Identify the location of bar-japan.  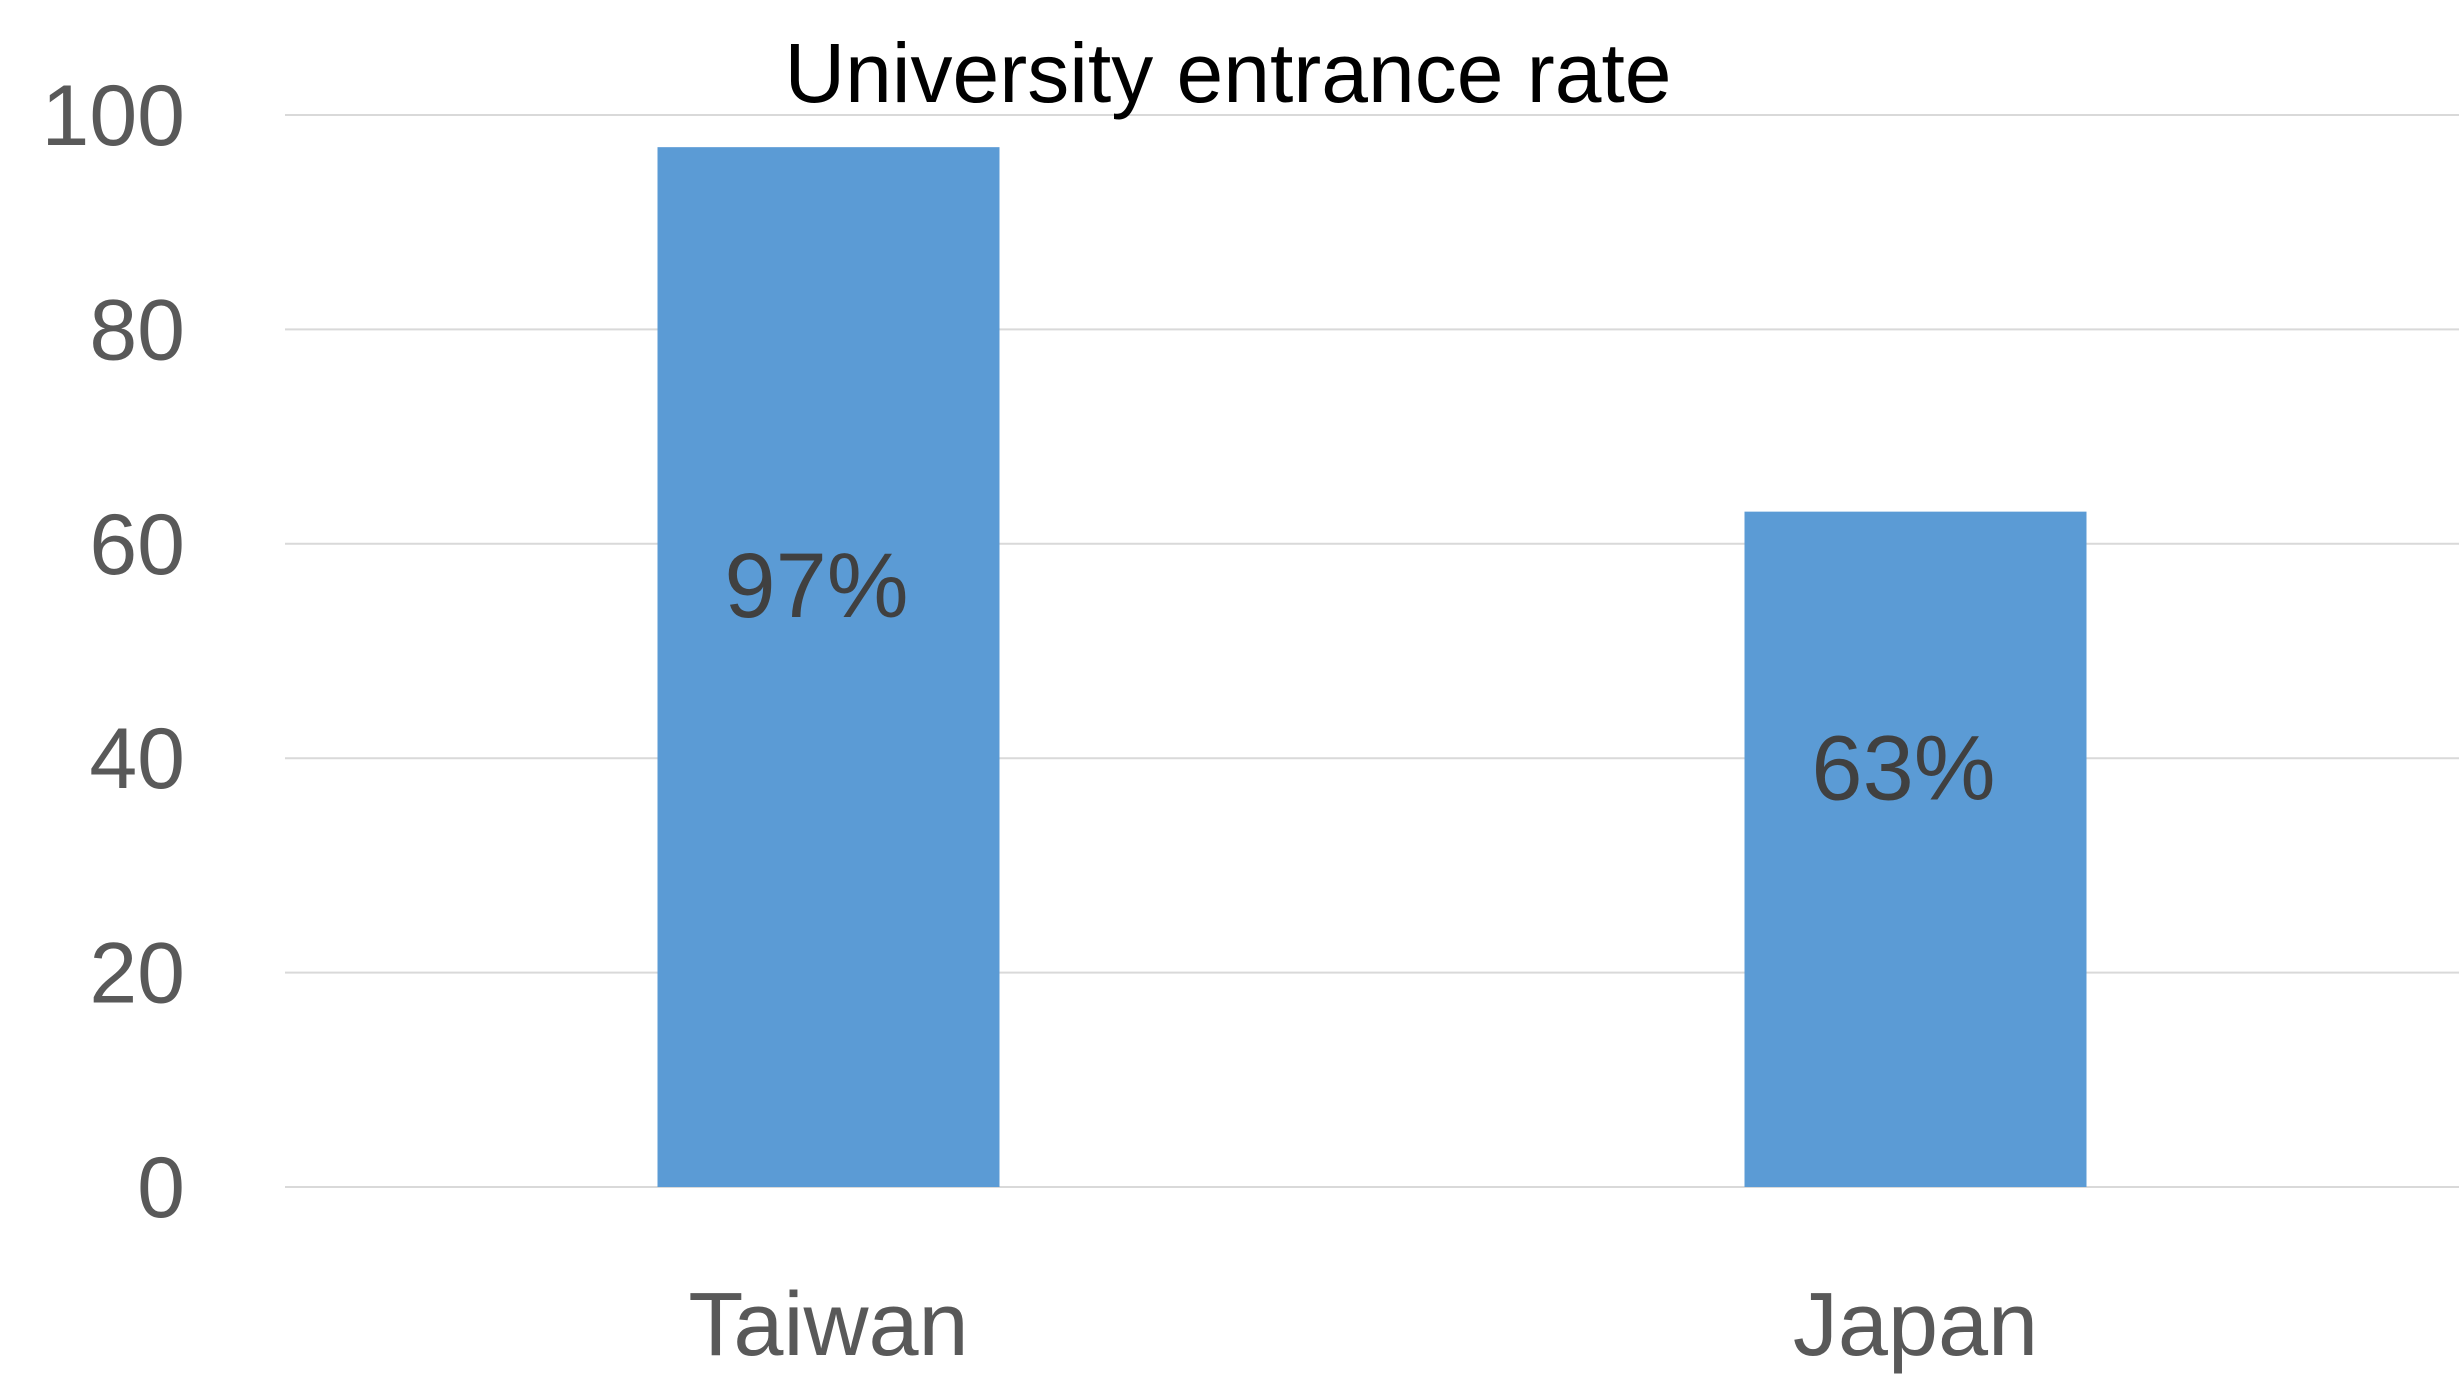
(1915, 849).